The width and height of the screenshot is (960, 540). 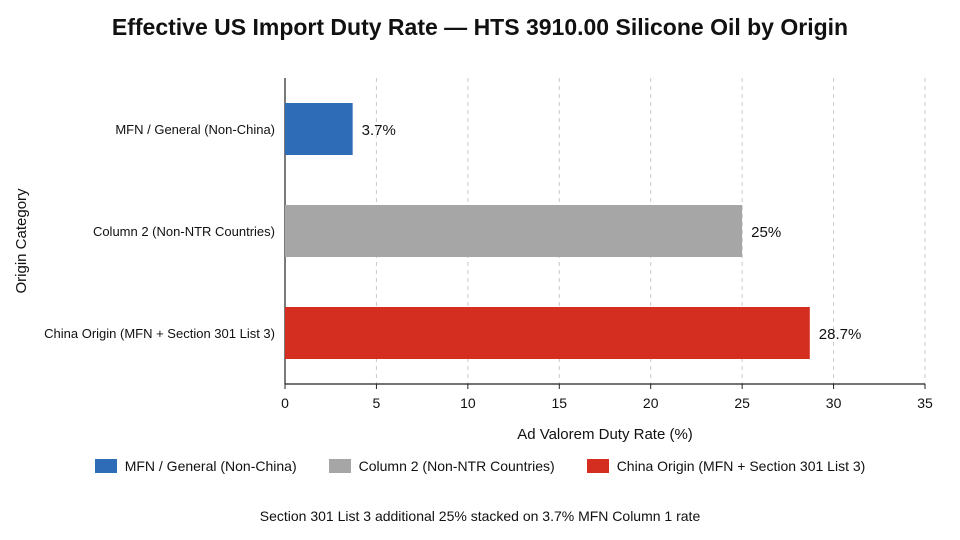 What do you see at coordinates (925, 403) in the screenshot?
I see `x-tick-label-7: 35` at bounding box center [925, 403].